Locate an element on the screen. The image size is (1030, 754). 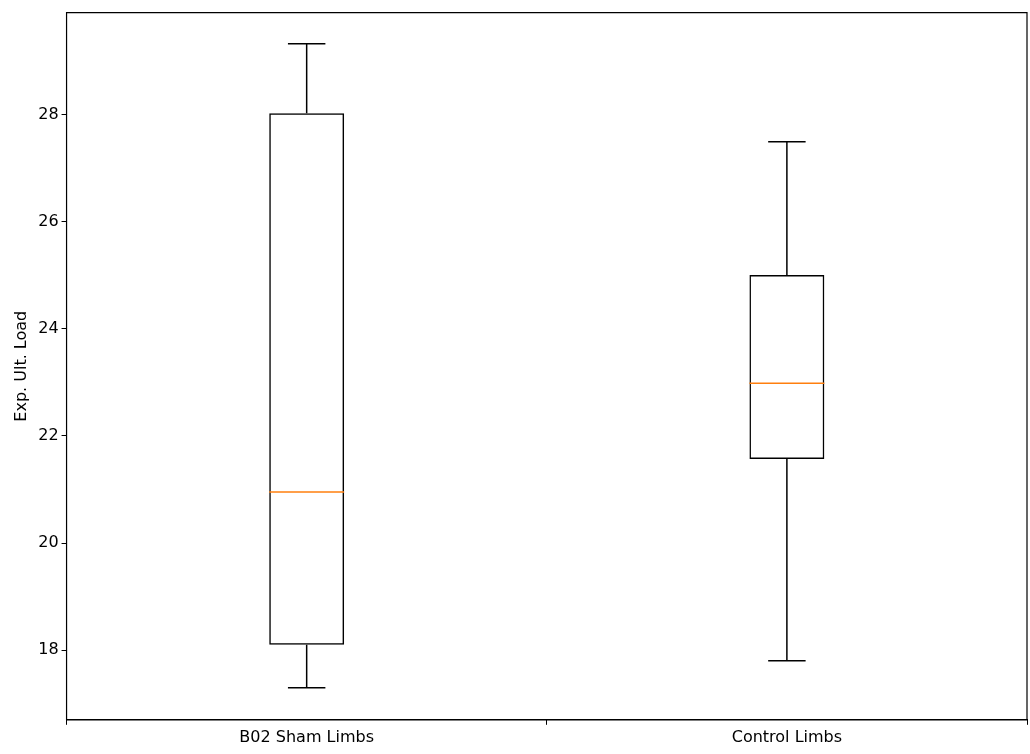
x-tick-label: Control Limbs is located at coordinates (787, 736).